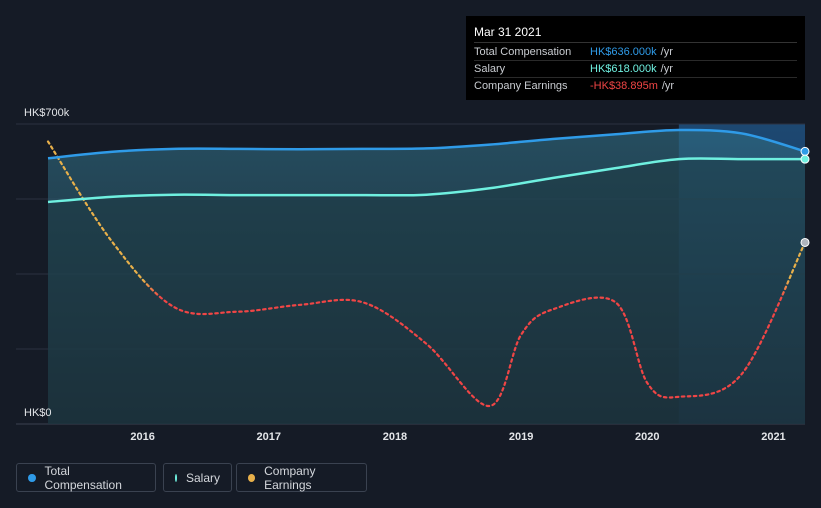  I want to click on legend-item-total-compensation: Total Compensation, so click(86, 477).